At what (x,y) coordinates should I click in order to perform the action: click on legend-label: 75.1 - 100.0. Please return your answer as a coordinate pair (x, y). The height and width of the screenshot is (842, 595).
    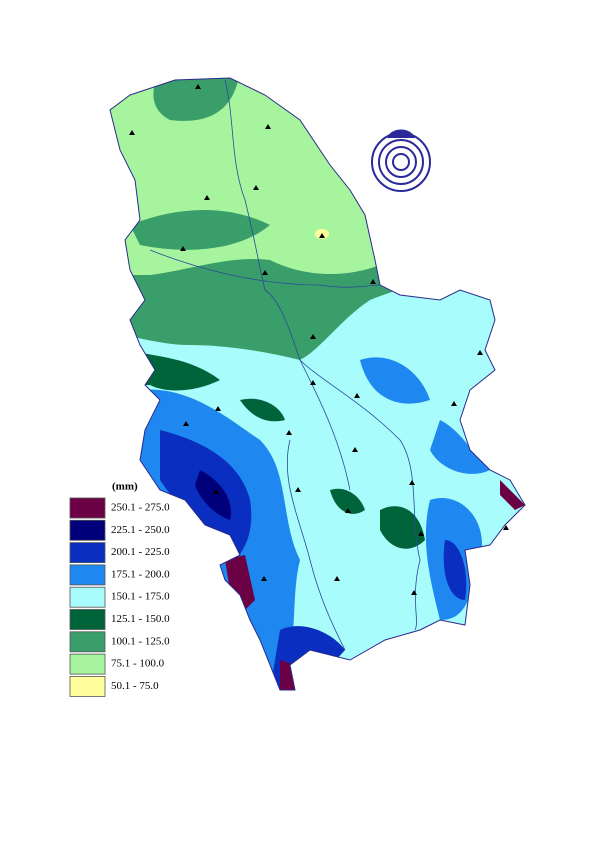
    Looking at the image, I should click on (138, 664).